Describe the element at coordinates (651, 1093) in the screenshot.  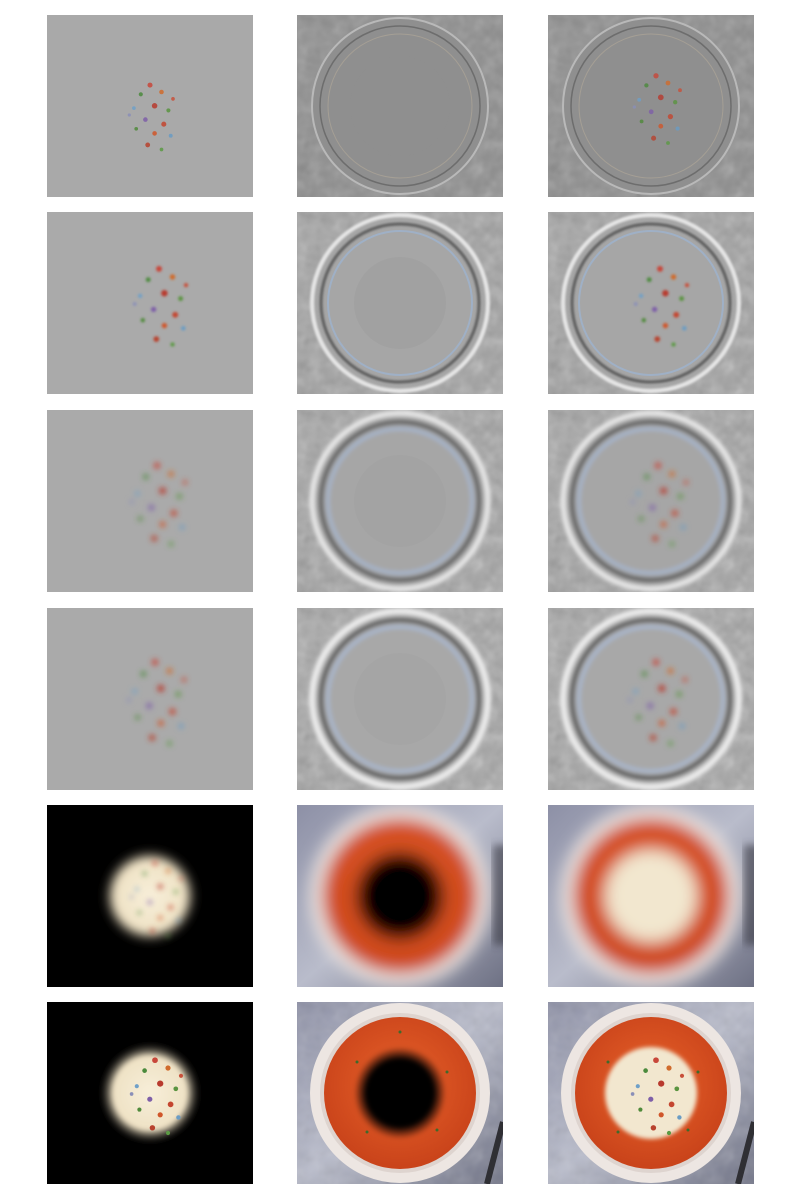
I see `combined-full-tile` at that location.